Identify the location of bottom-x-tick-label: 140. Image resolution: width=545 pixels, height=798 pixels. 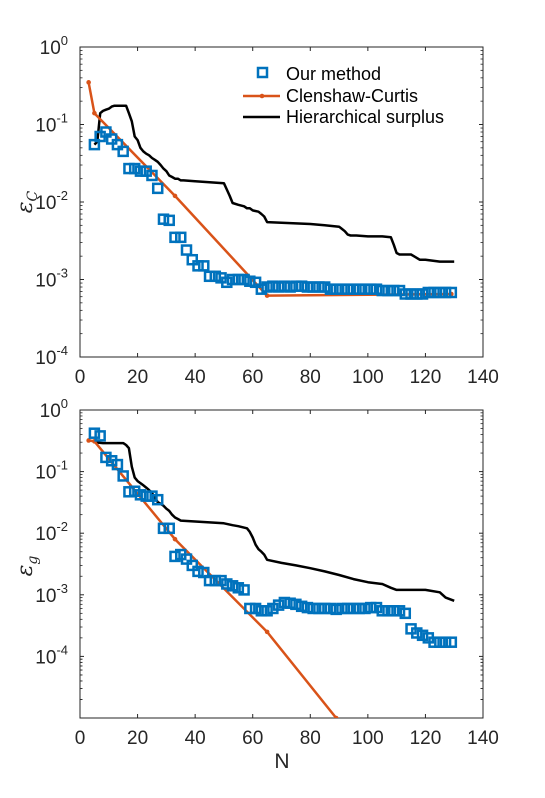
(483, 738).